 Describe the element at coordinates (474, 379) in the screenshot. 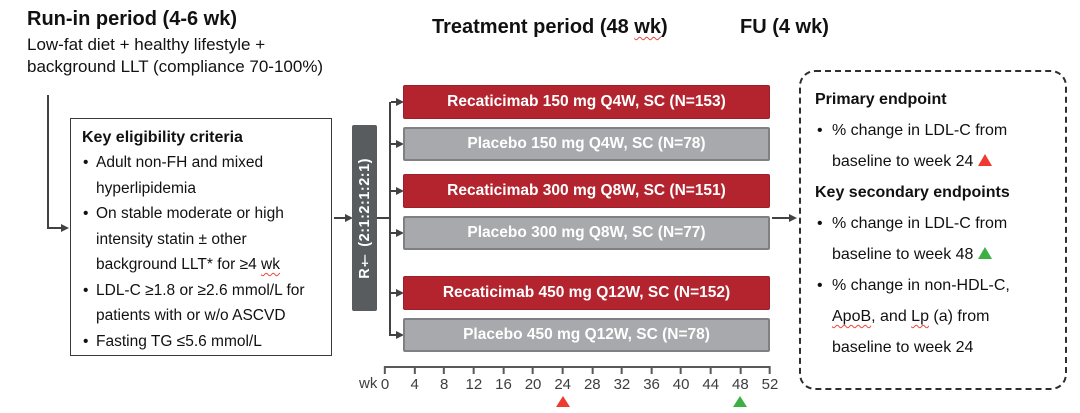

I see `axis-tick-12: 12` at that location.